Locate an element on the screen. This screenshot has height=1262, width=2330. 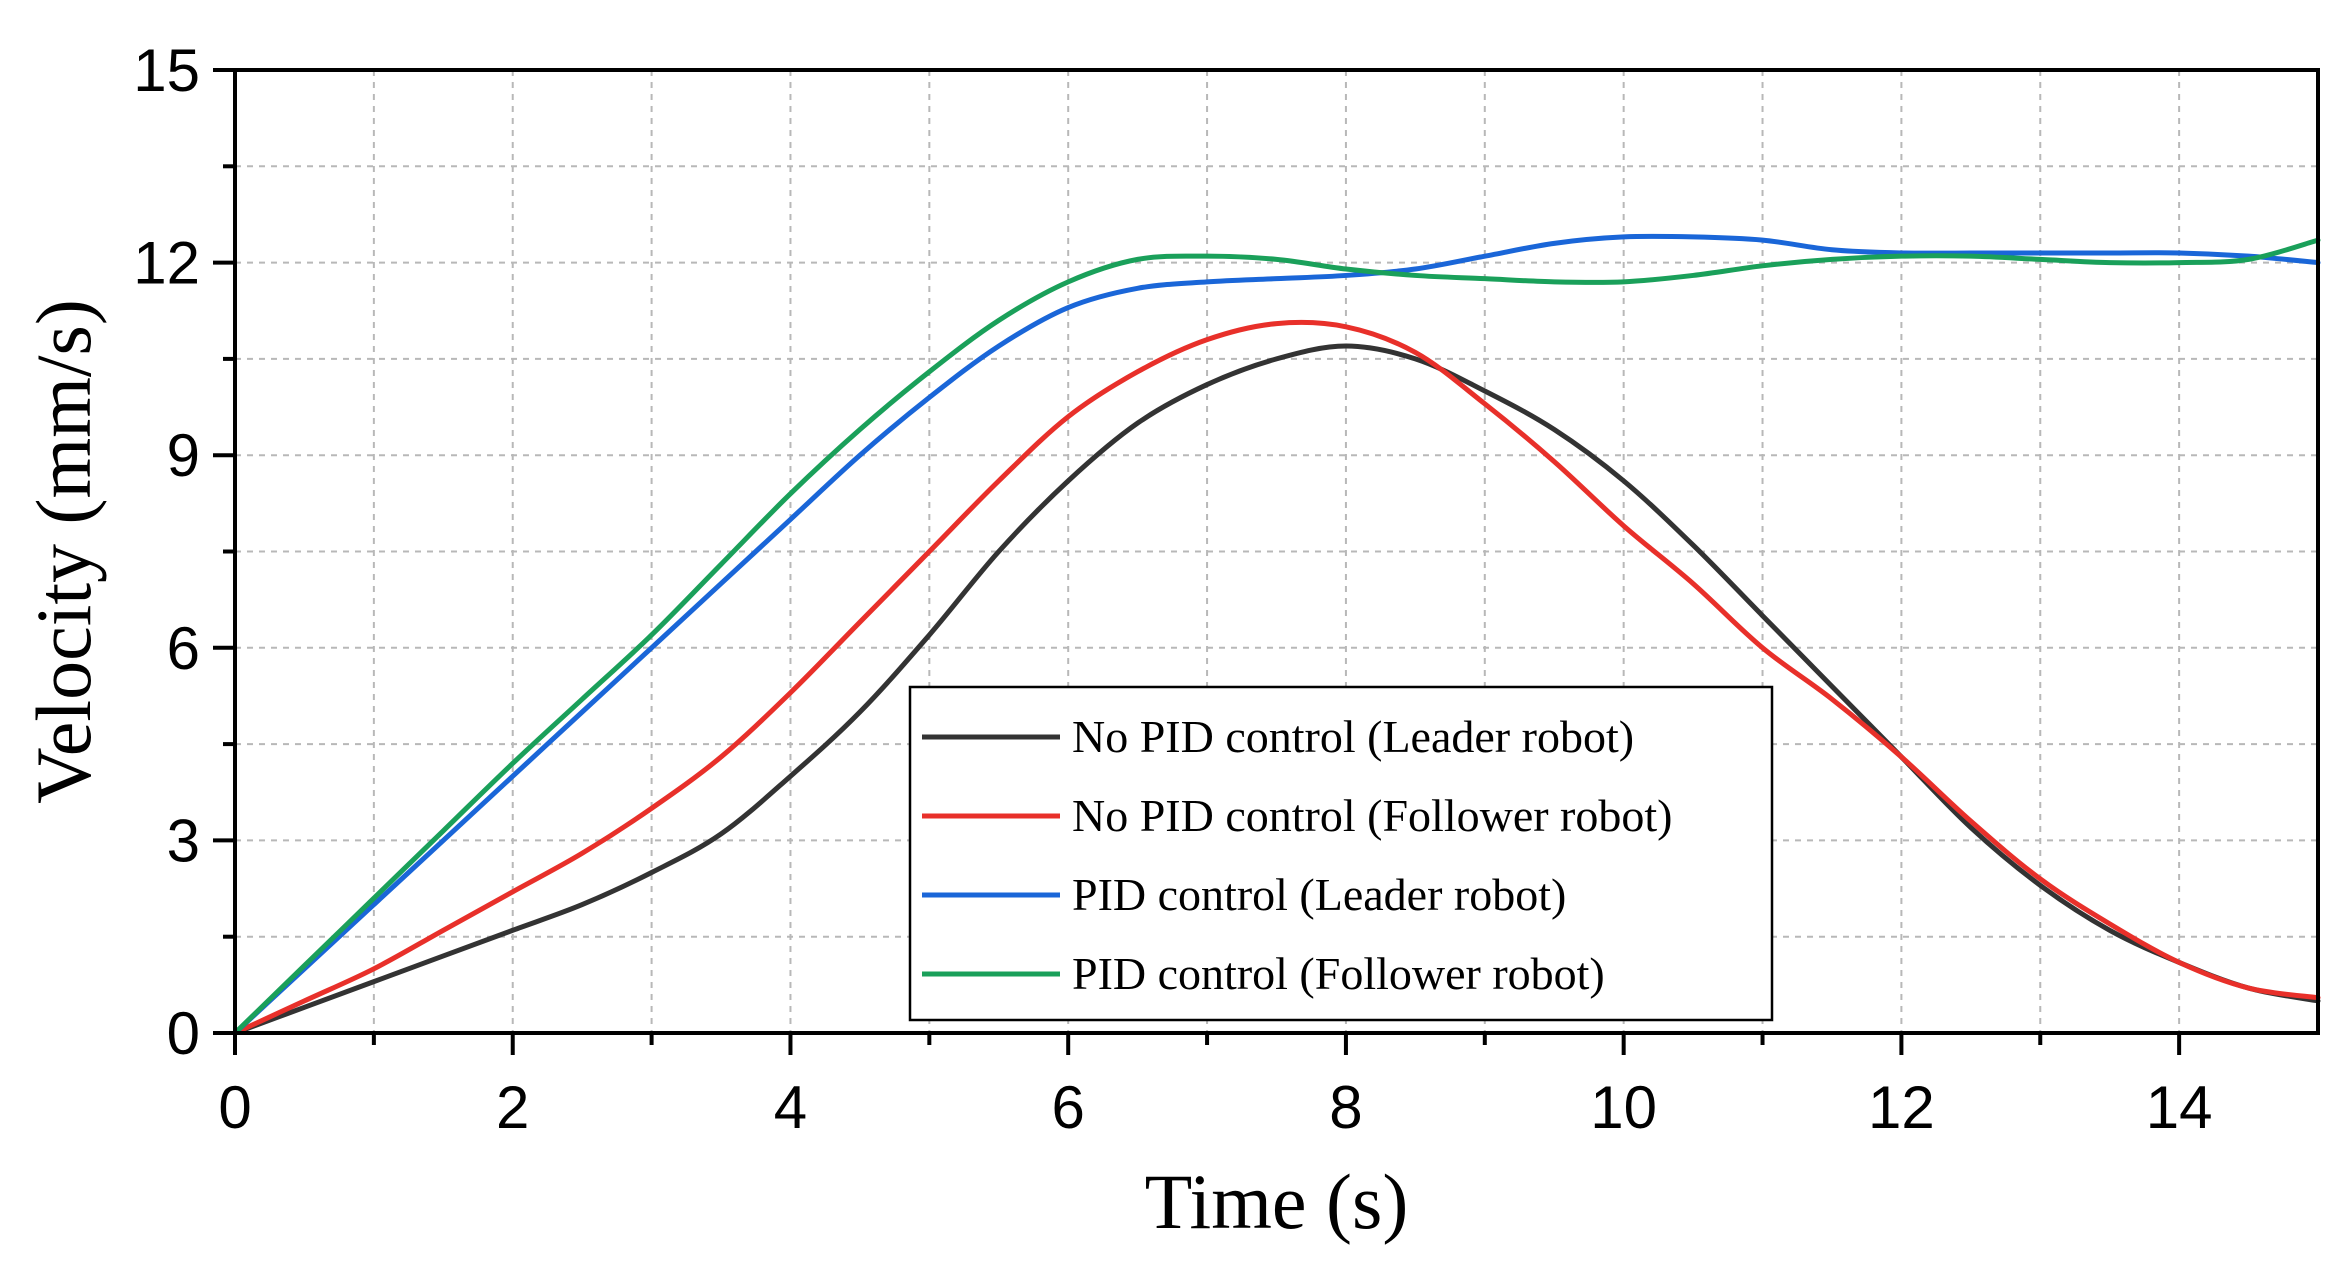
y-tick-label: 6 is located at coordinates (183, 648).